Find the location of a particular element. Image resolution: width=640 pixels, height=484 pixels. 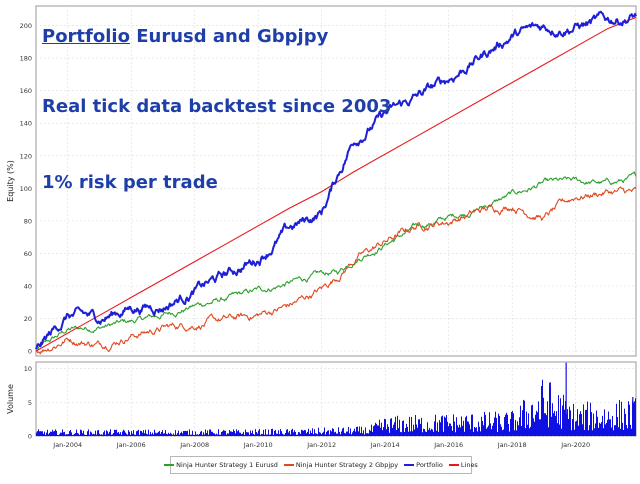

volume-bars is located at coordinates (336, 399).